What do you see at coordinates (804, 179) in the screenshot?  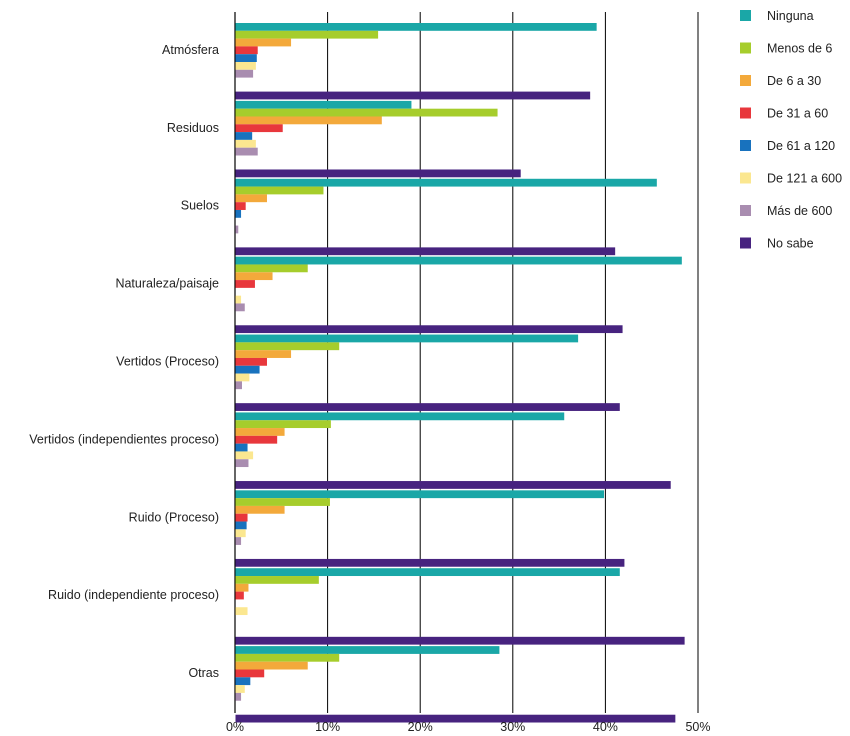 I see `legend-label: De 121 a 600` at bounding box center [804, 179].